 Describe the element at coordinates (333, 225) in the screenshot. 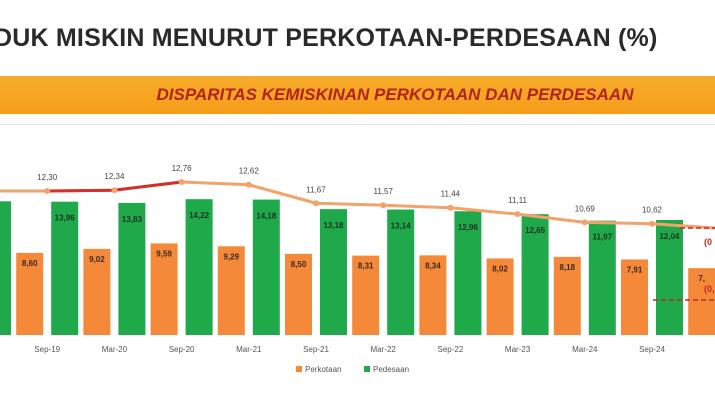

I see `bar-label-pedesaan: 13,18` at that location.